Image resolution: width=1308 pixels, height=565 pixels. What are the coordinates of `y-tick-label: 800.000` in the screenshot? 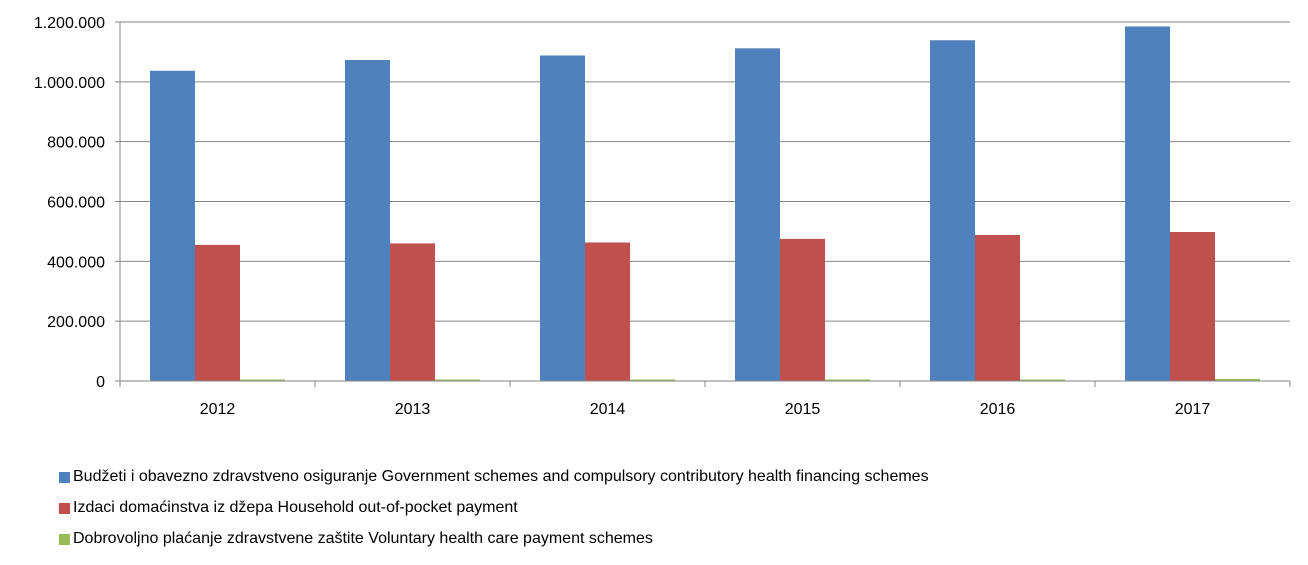 It's located at (76, 143).